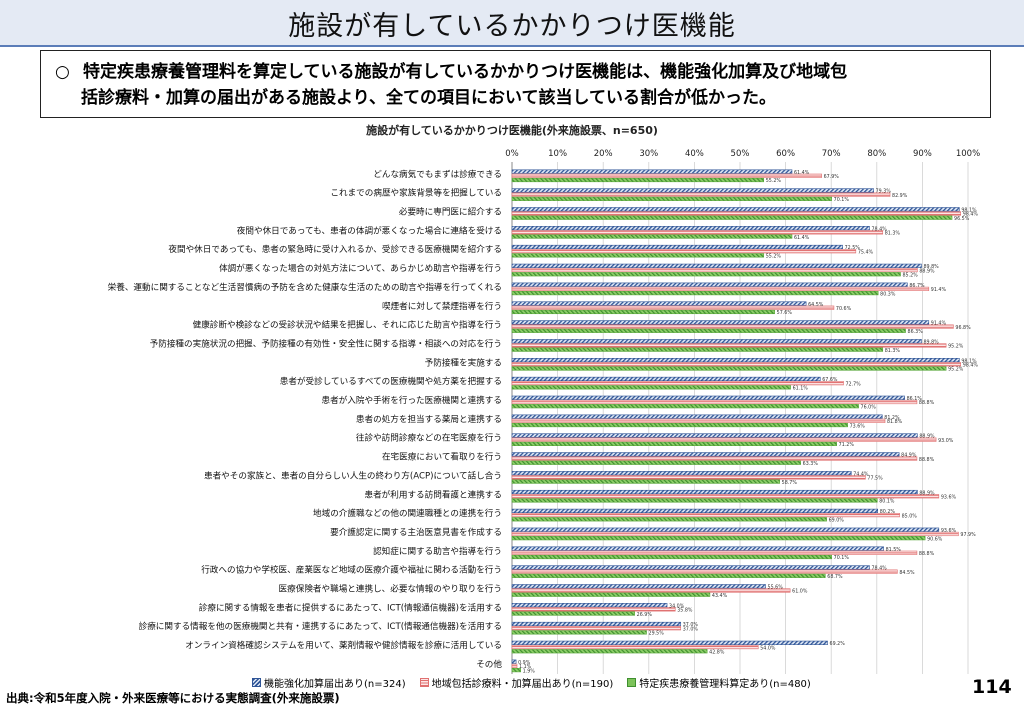  Describe the element at coordinates (853, 248) in the screenshot. I see `data-label: 72.5%` at that location.